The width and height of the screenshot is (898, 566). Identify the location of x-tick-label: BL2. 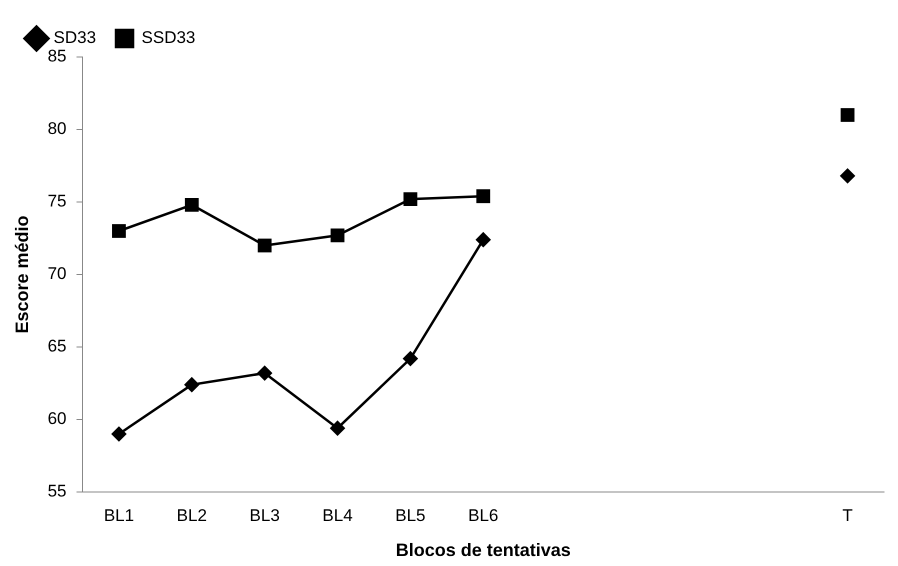
(191, 515).